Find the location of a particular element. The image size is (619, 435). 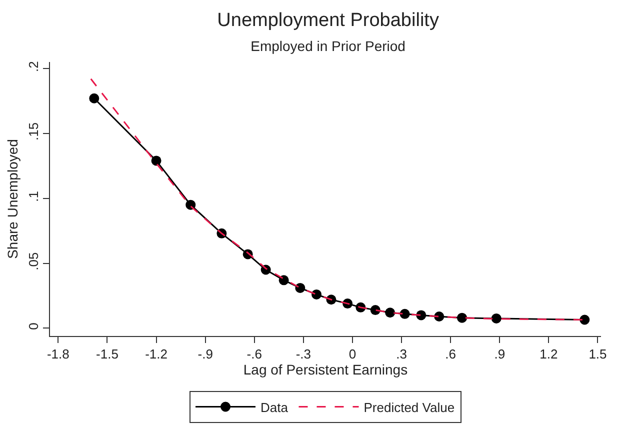

y-tick-label: .15 is located at coordinates (33, 131).